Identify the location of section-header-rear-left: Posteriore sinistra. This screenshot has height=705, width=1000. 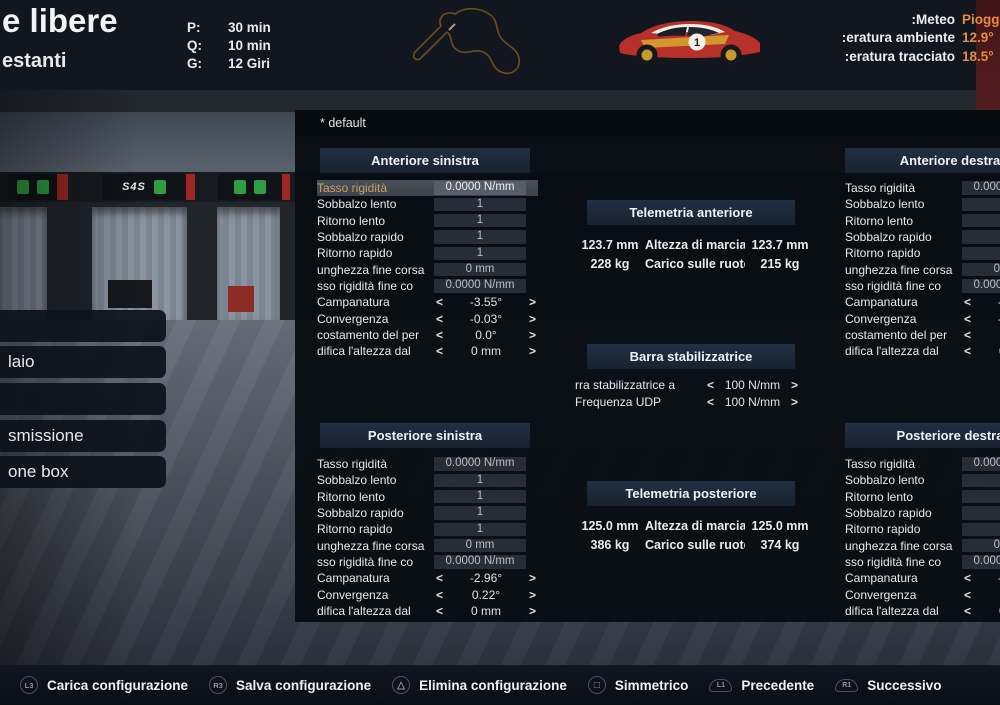
(425, 435).